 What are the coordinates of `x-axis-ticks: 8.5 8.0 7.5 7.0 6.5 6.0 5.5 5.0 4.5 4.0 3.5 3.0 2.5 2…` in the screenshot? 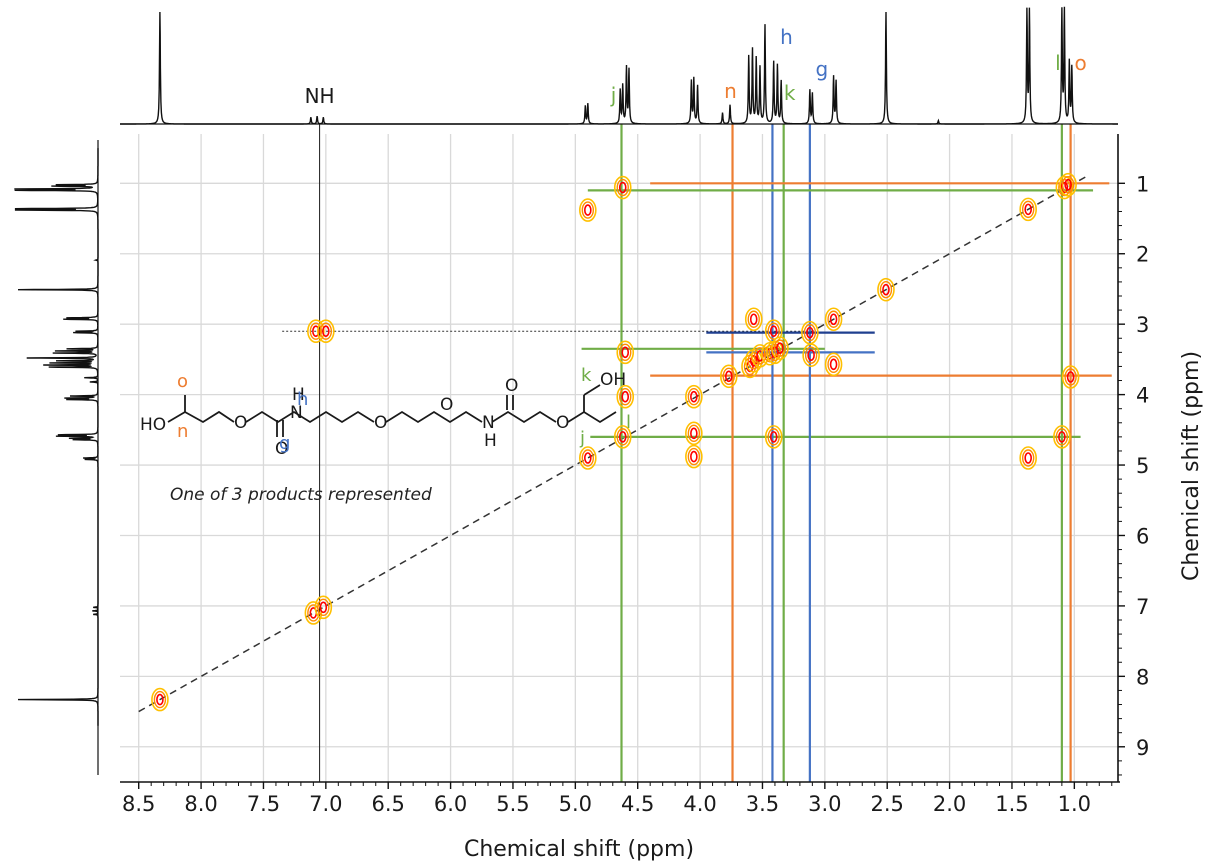 It's located at (617, 799).